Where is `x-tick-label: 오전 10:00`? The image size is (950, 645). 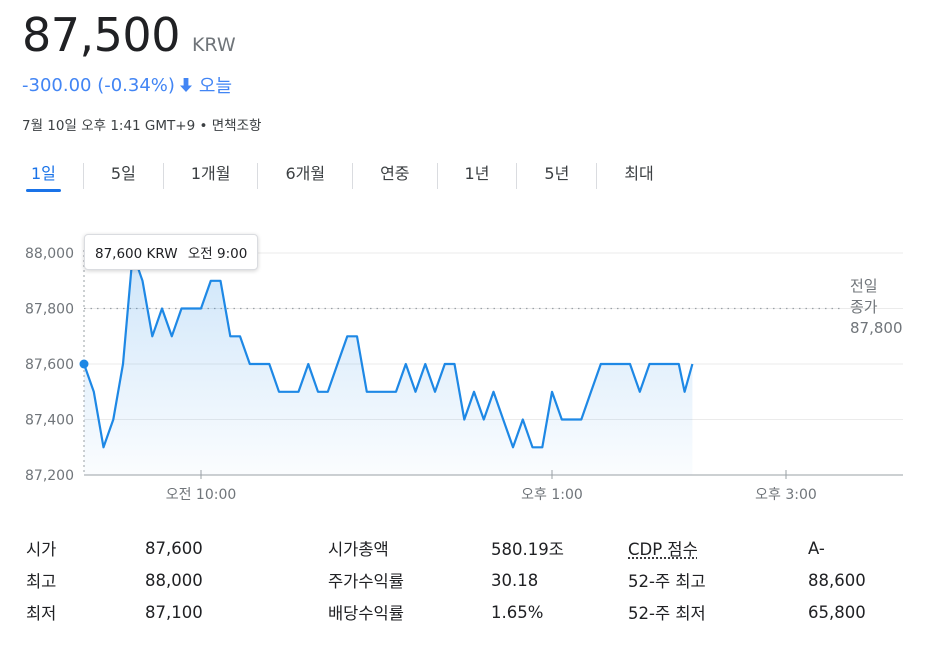
x-tick-label: 오전 10:00 is located at coordinates (201, 495).